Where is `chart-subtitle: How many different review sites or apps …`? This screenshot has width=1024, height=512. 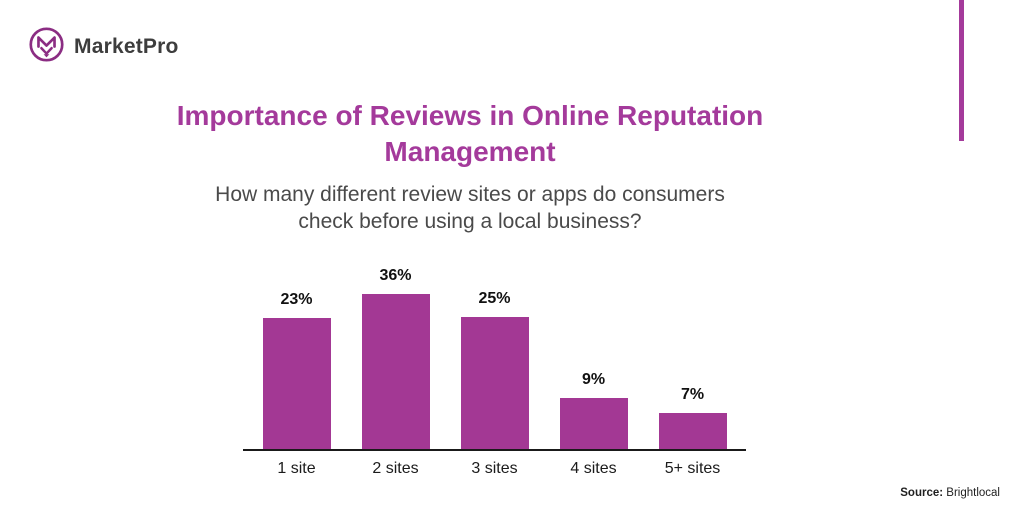 chart-subtitle: How many different review sites or apps … is located at coordinates (470, 208).